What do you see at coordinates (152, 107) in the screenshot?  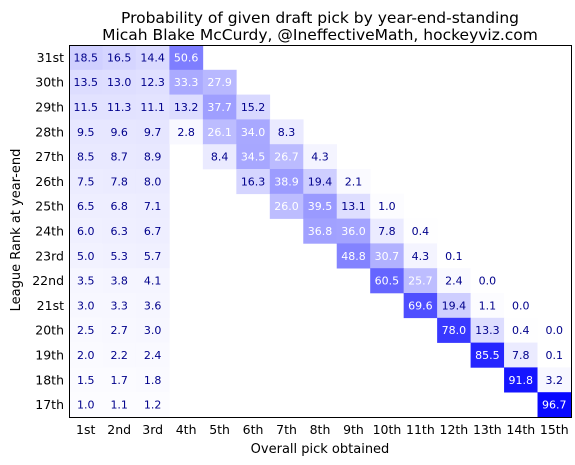 I see `cell-value-label: 11.1` at bounding box center [152, 107].